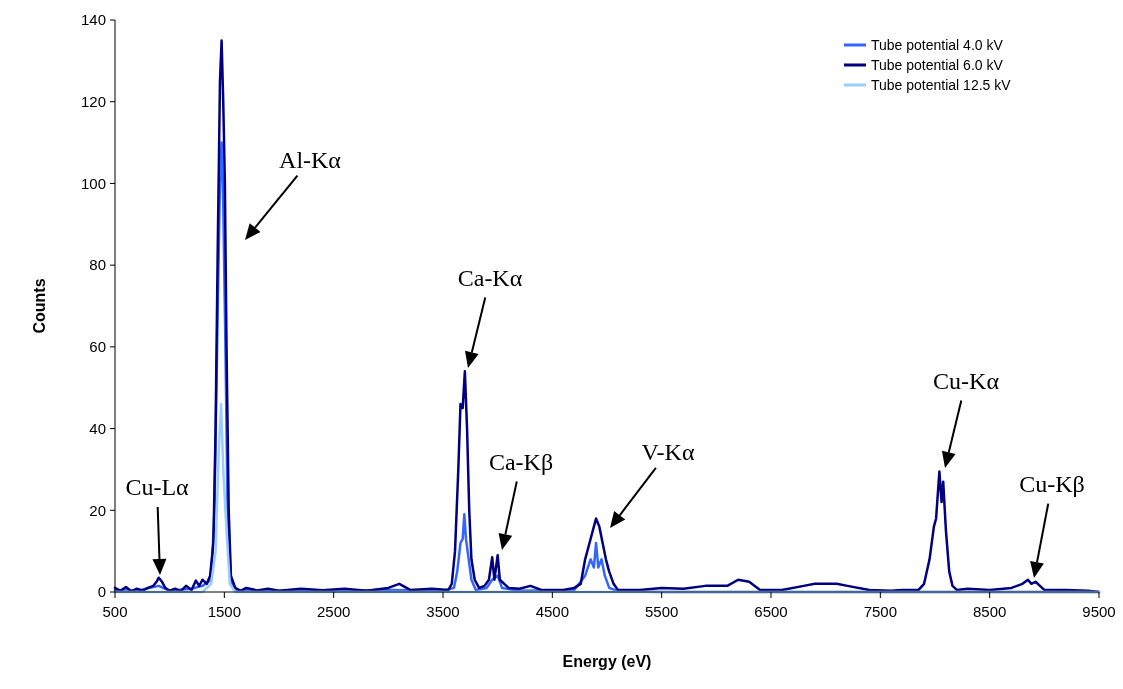 This screenshot has height=689, width=1123. Describe the element at coordinates (93, 101) in the screenshot. I see `y-tick-label: 120` at that location.